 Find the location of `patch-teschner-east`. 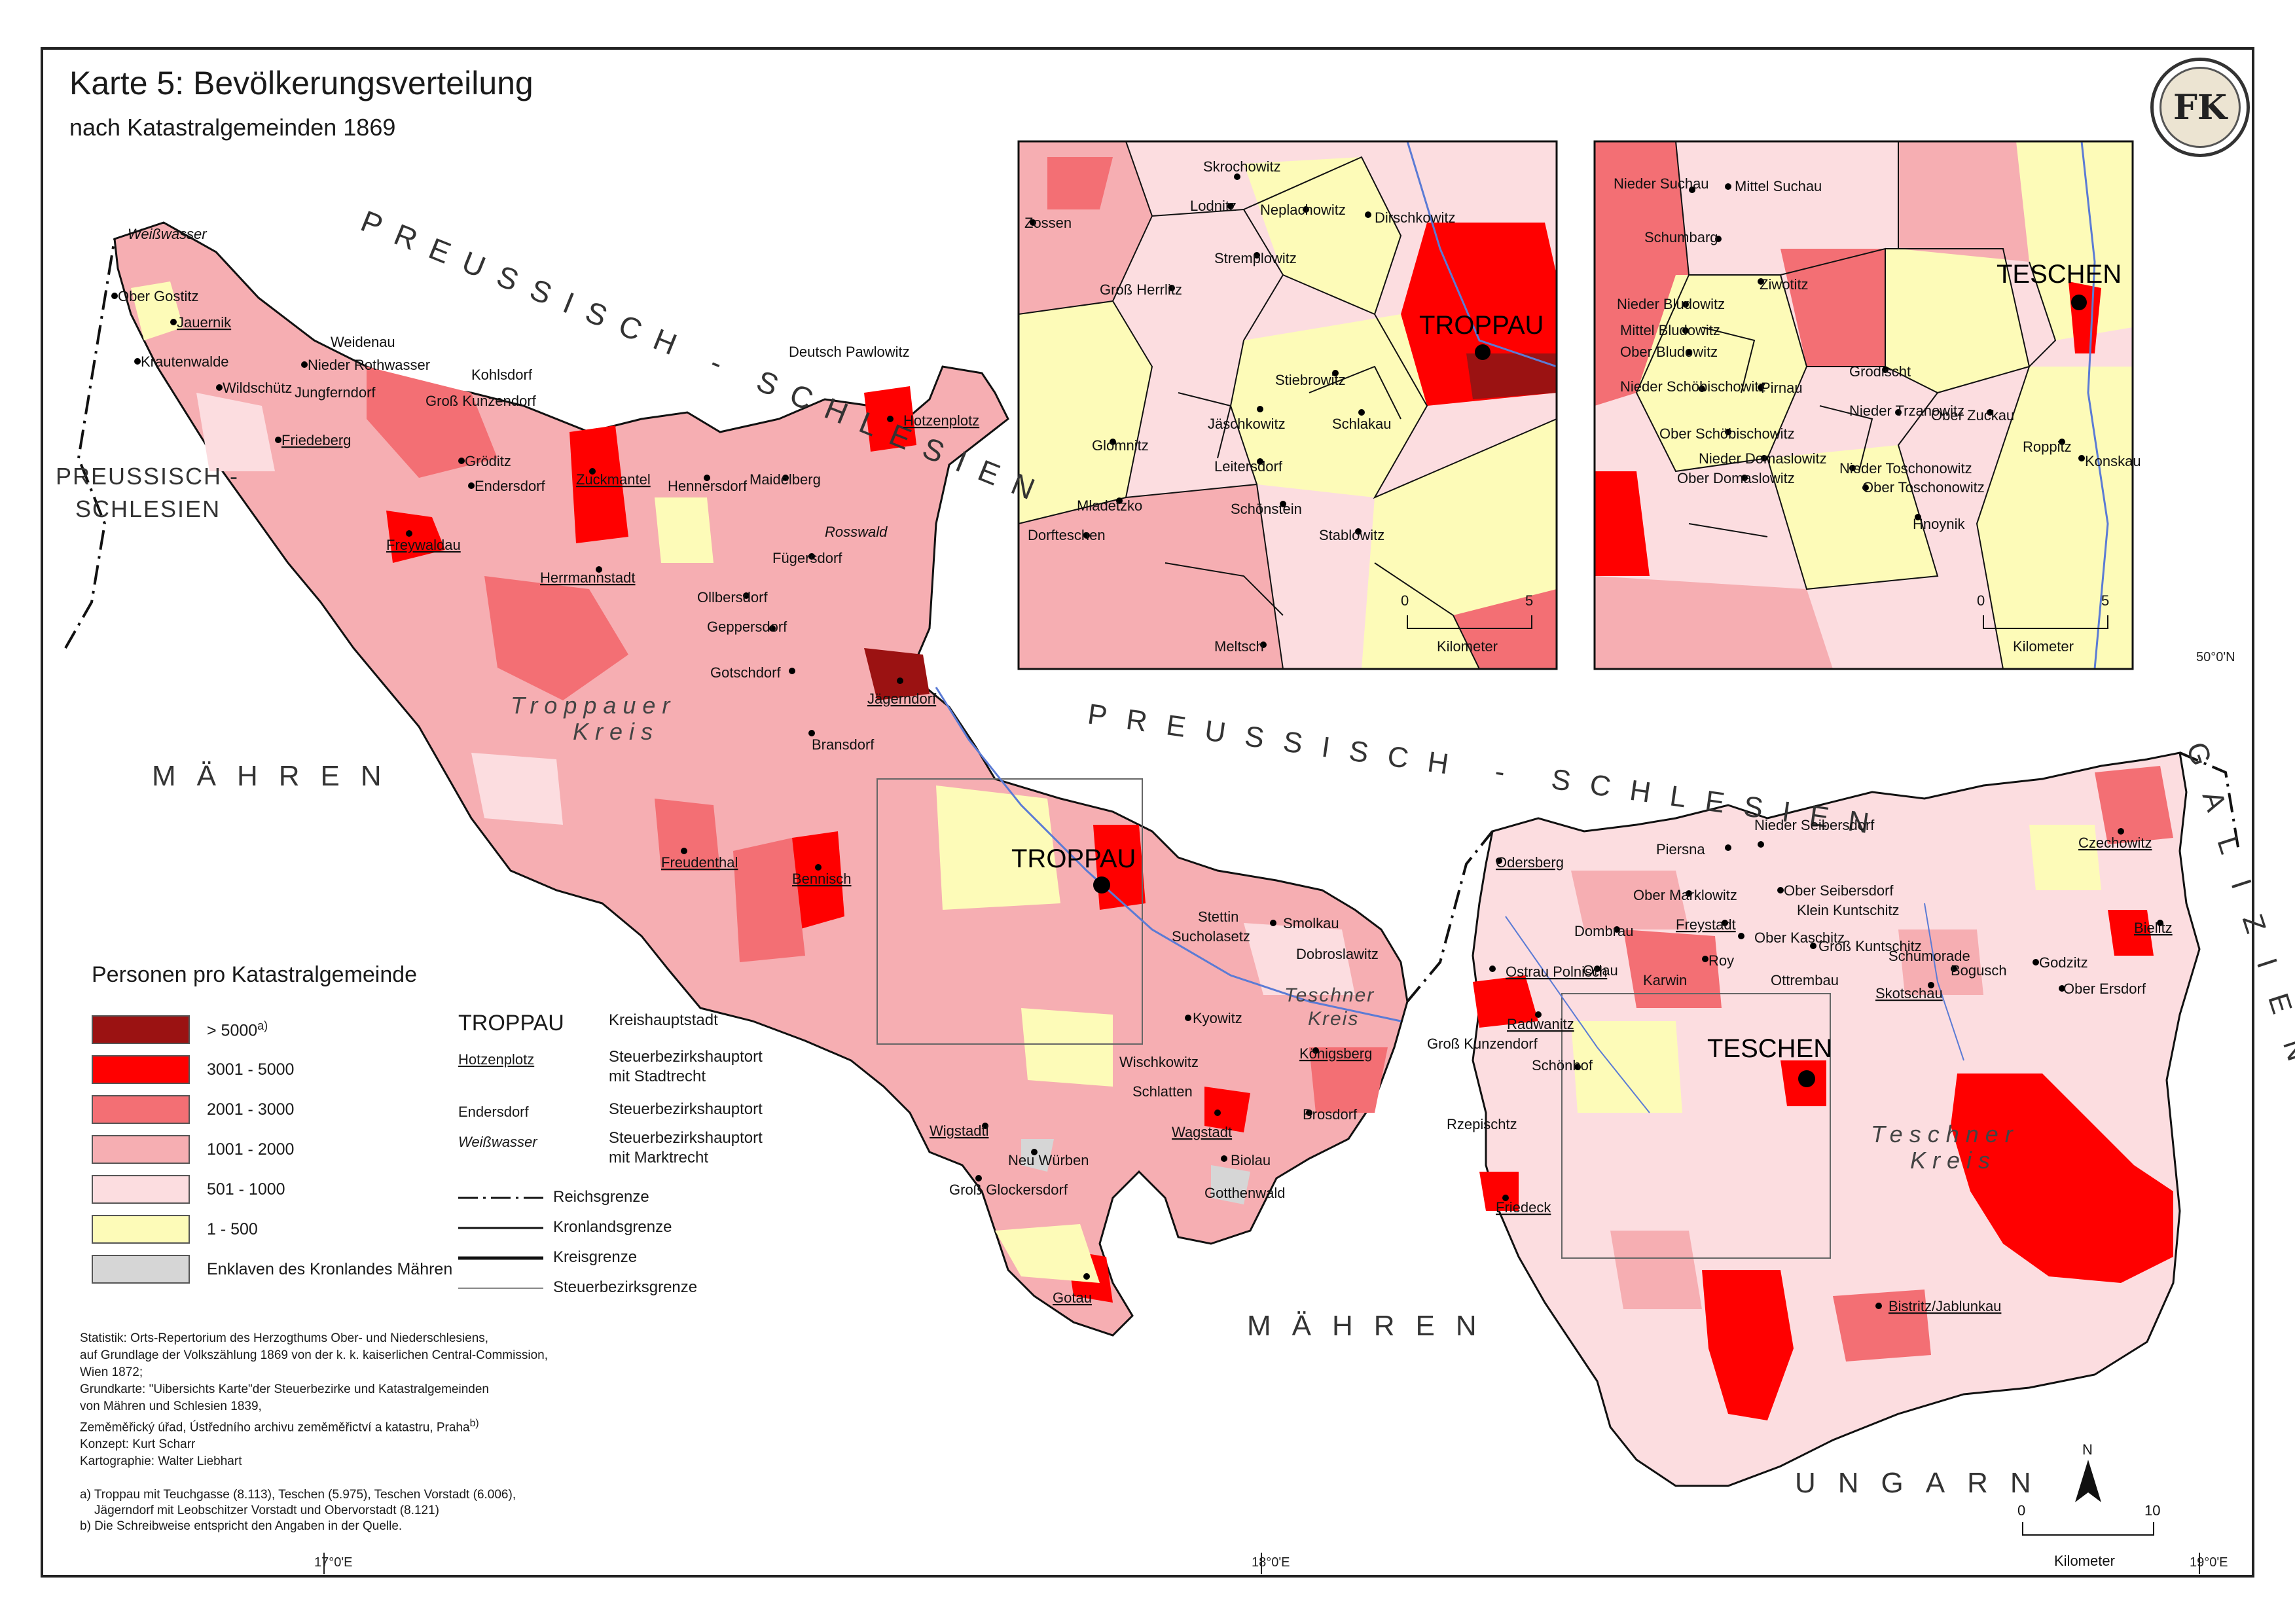

patch-teschner-east is located at coordinates (2062, 1178).